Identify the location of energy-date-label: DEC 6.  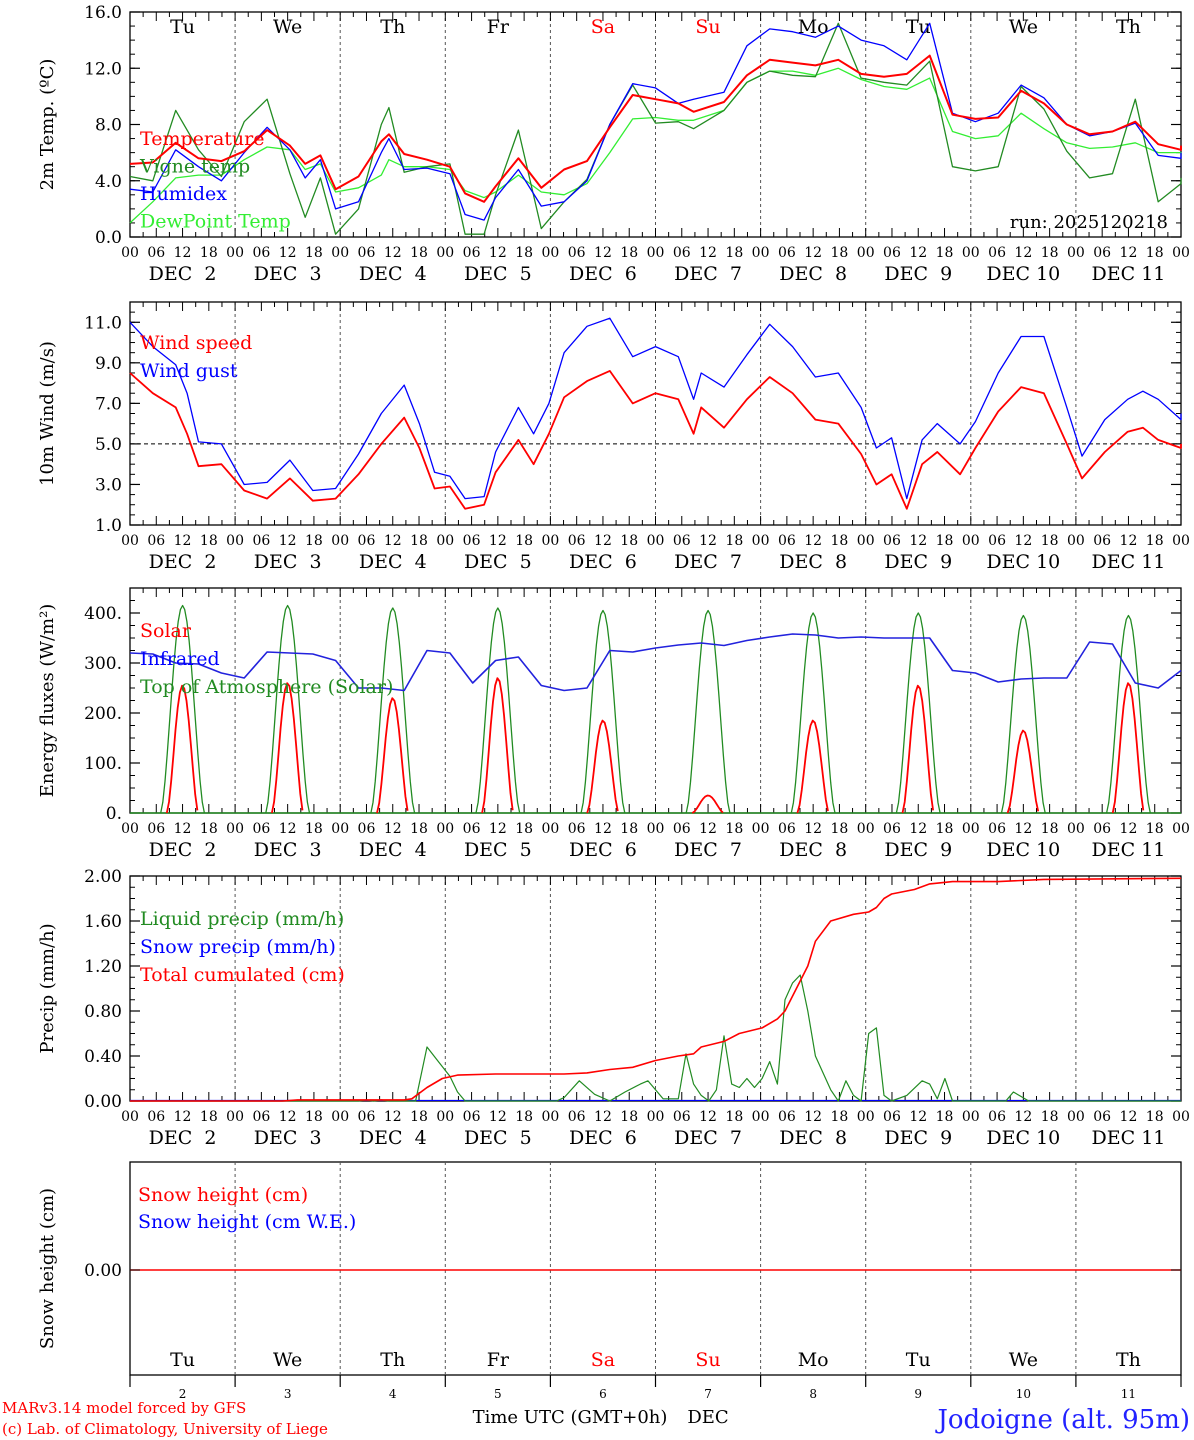
(603, 850).